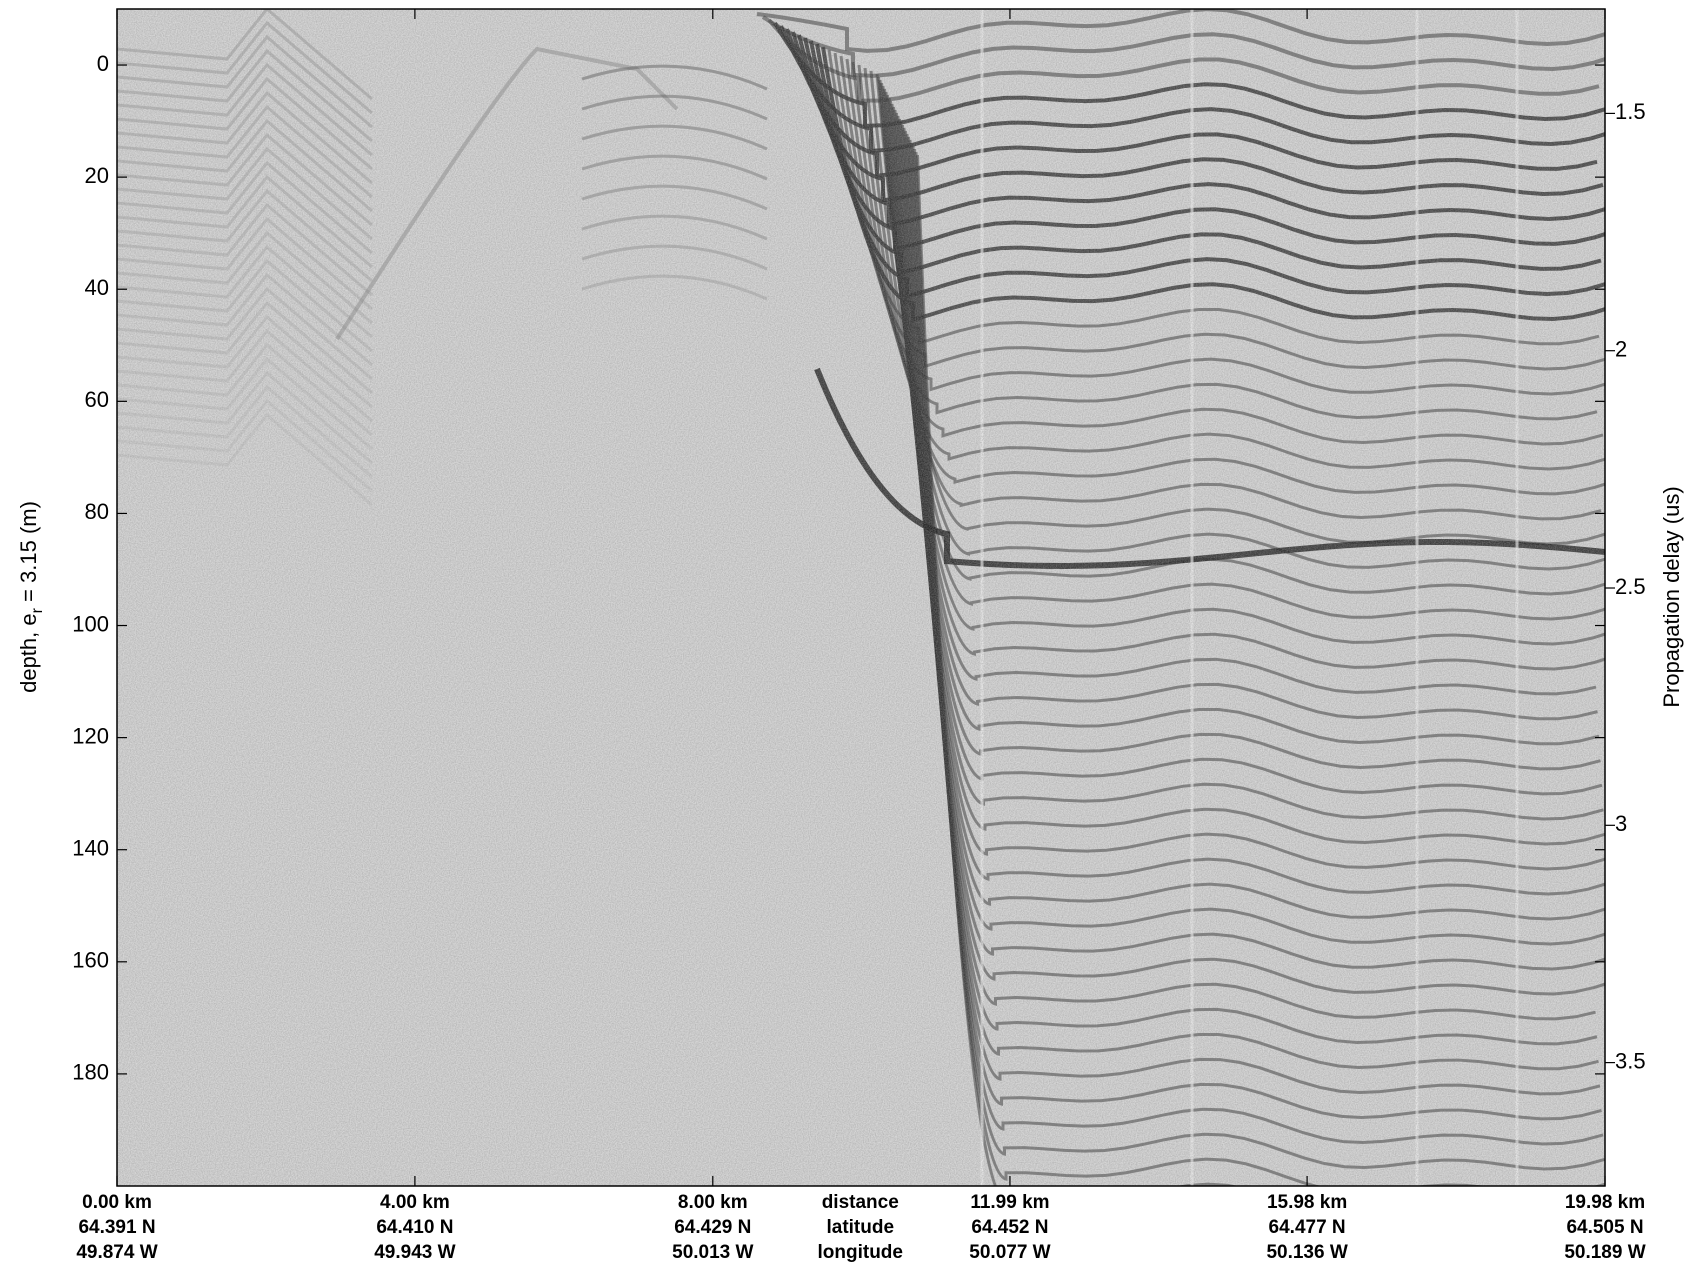  What do you see at coordinates (1604, 1227) in the screenshot?
I see `x-tick-latitude: 64.505 N` at bounding box center [1604, 1227].